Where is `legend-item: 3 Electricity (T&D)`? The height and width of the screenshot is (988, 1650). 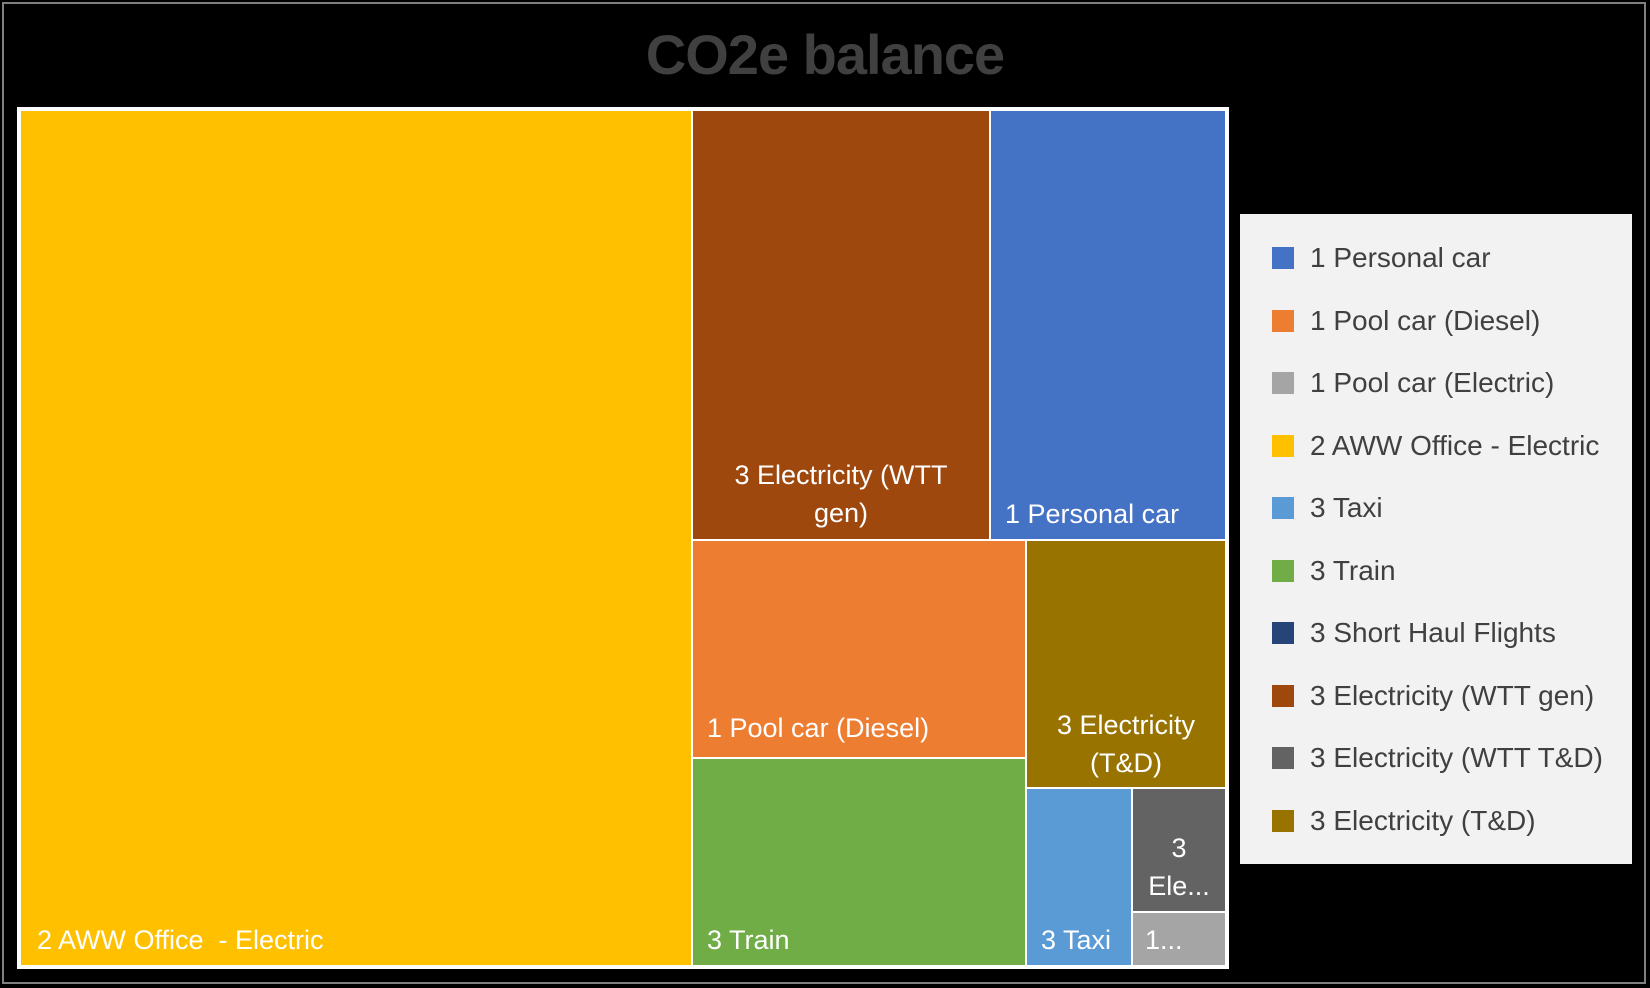
legend-item: 3 Electricity (T&D) is located at coordinates (1404, 821).